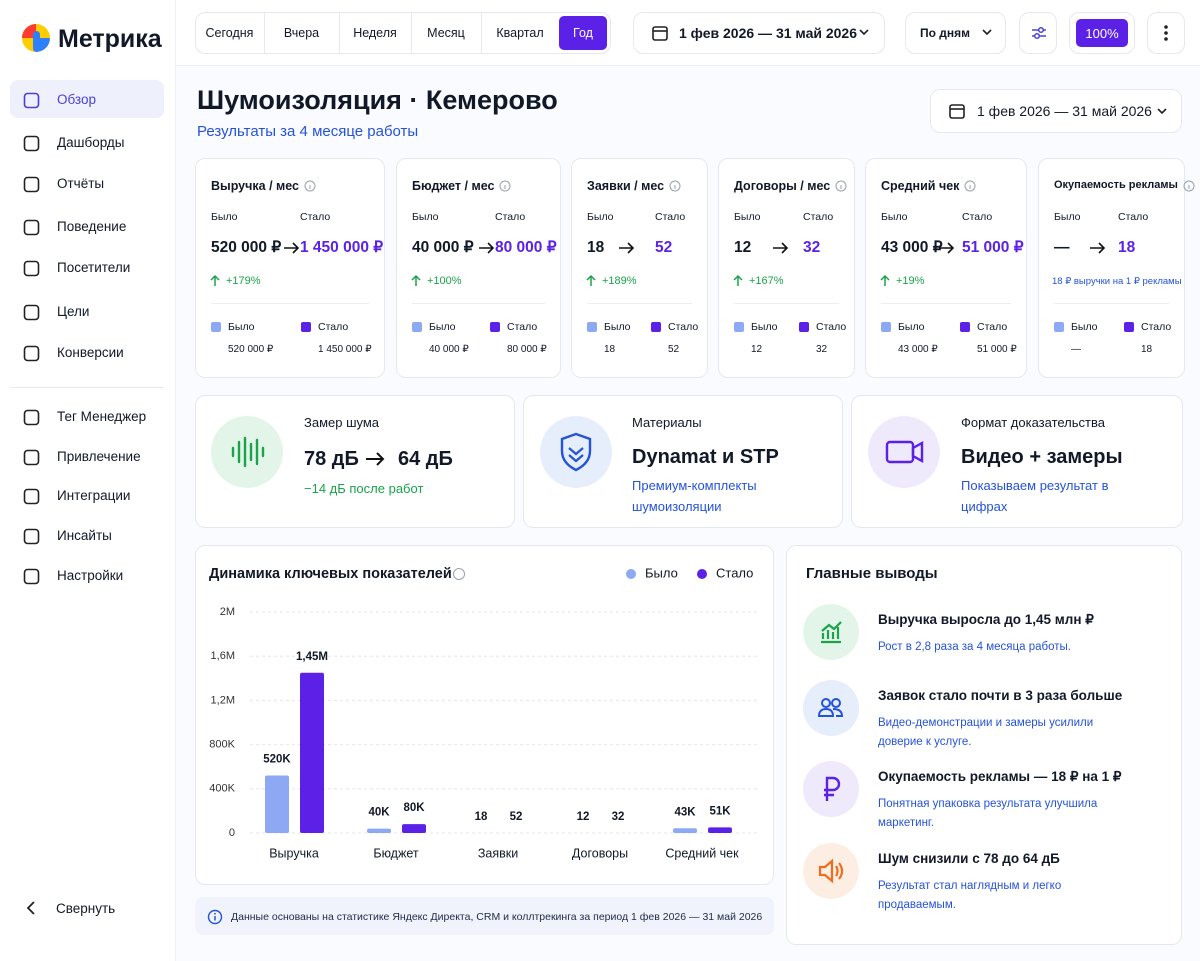 This screenshot has height=961, width=1200. I want to click on filter-button, so click(1038, 33).